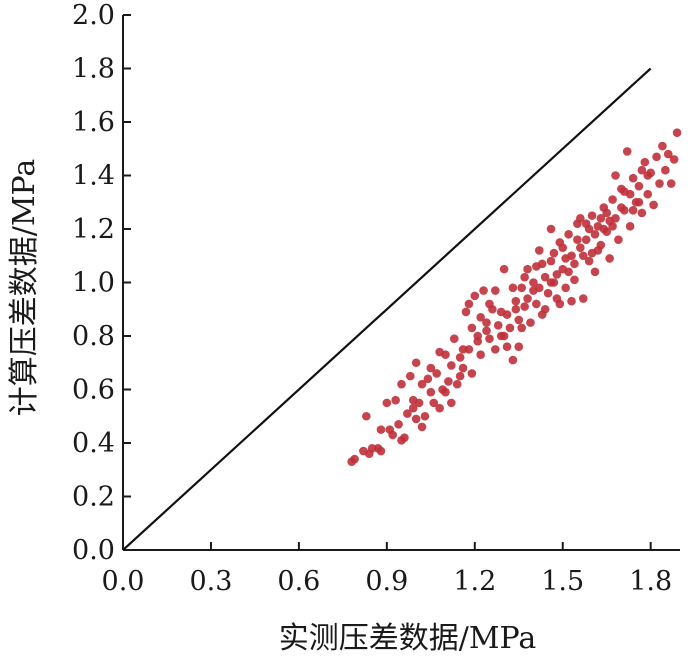  I want to click on x-tick-label: 1.5, so click(562, 581).